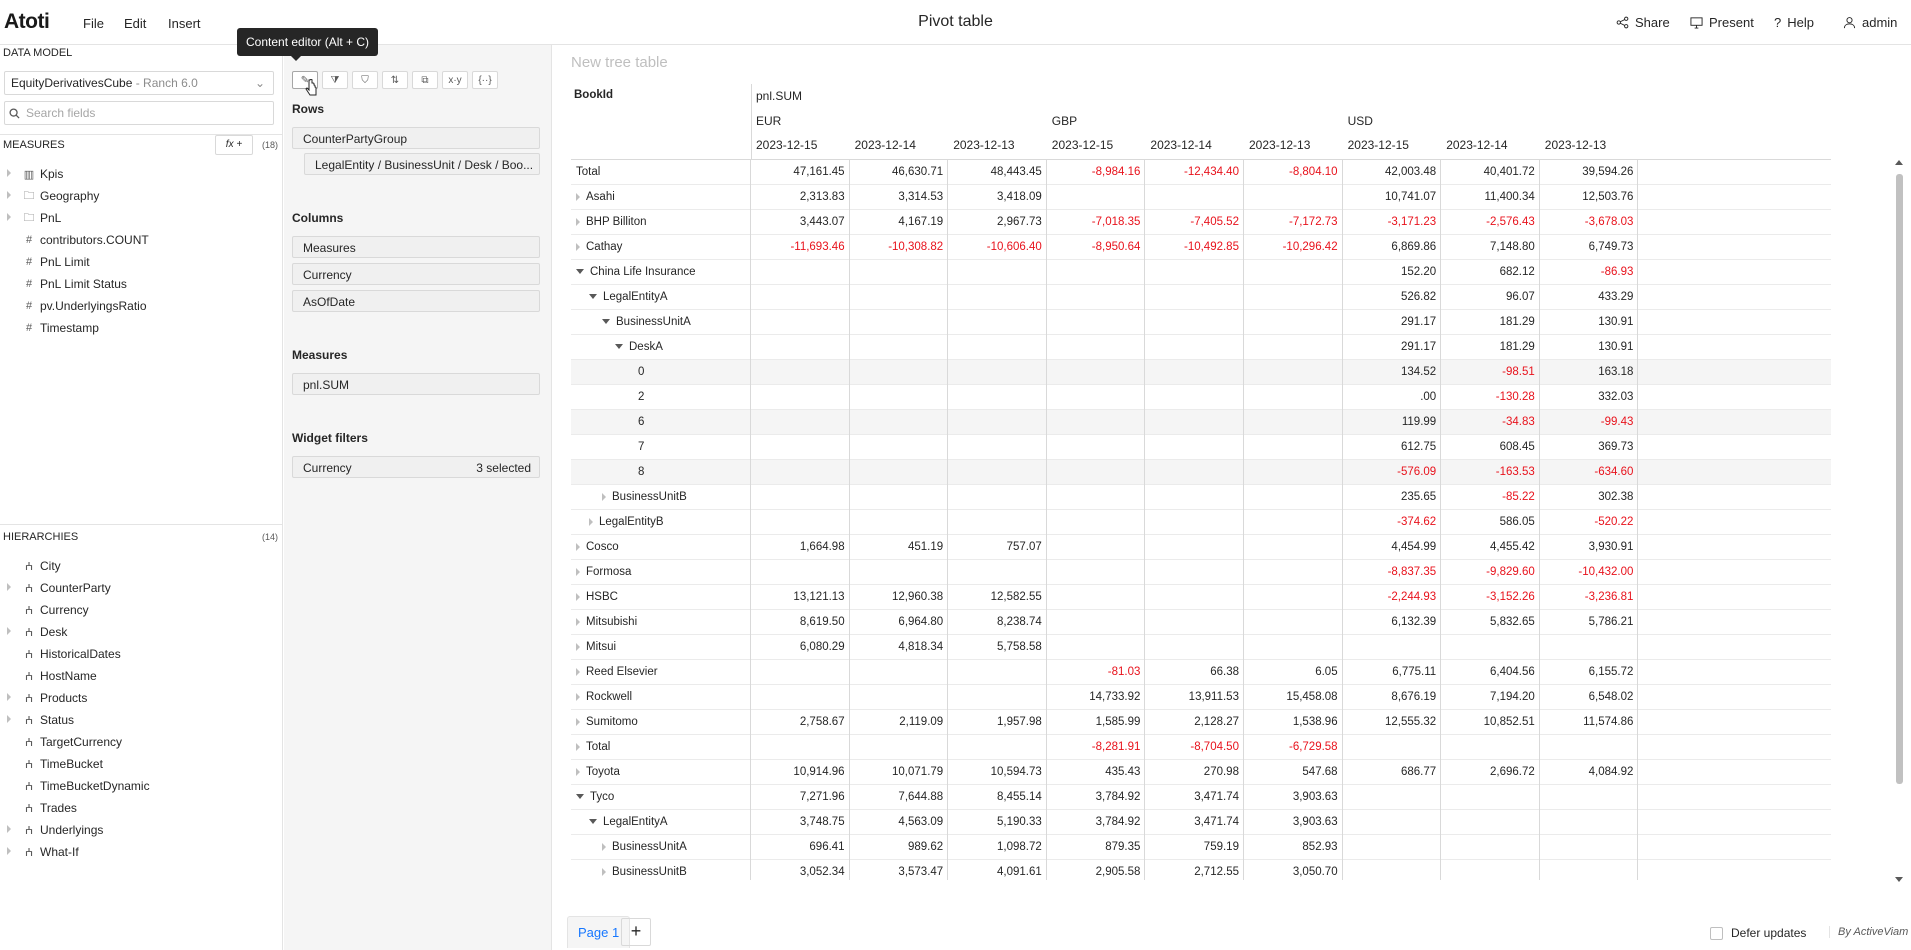 The height and width of the screenshot is (950, 1911). Describe the element at coordinates (899, 172) in the screenshot. I see `table-cell: 46,630.71` at that location.